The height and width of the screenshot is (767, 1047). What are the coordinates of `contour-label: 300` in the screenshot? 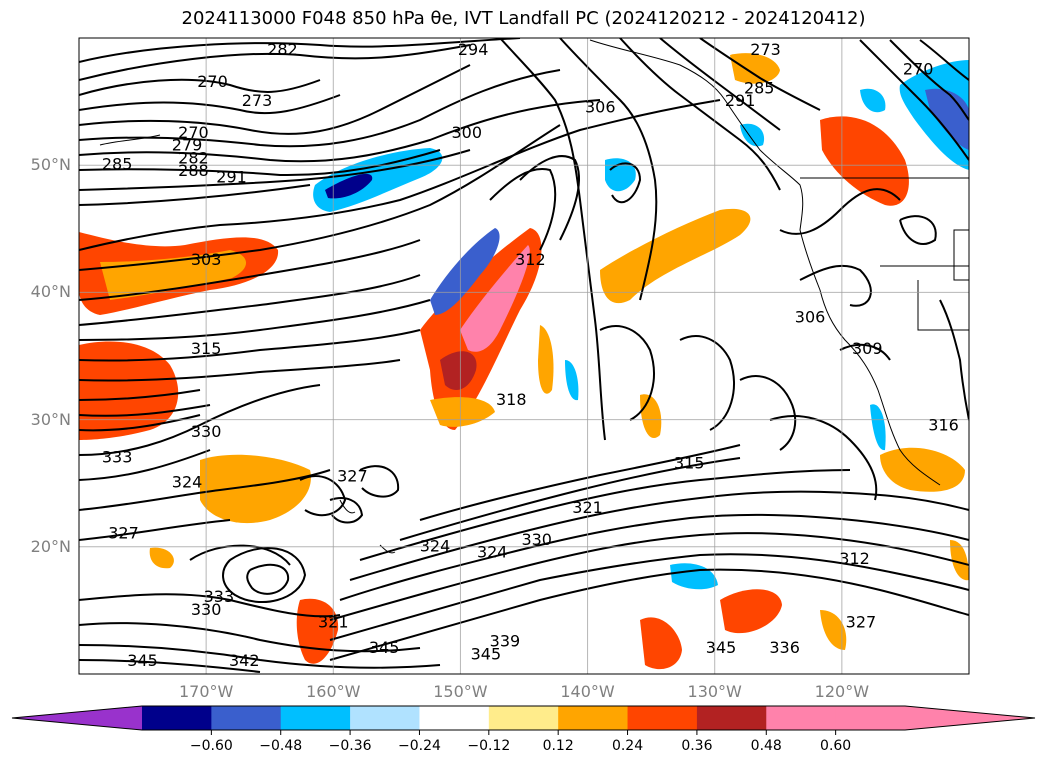 It's located at (467, 132).